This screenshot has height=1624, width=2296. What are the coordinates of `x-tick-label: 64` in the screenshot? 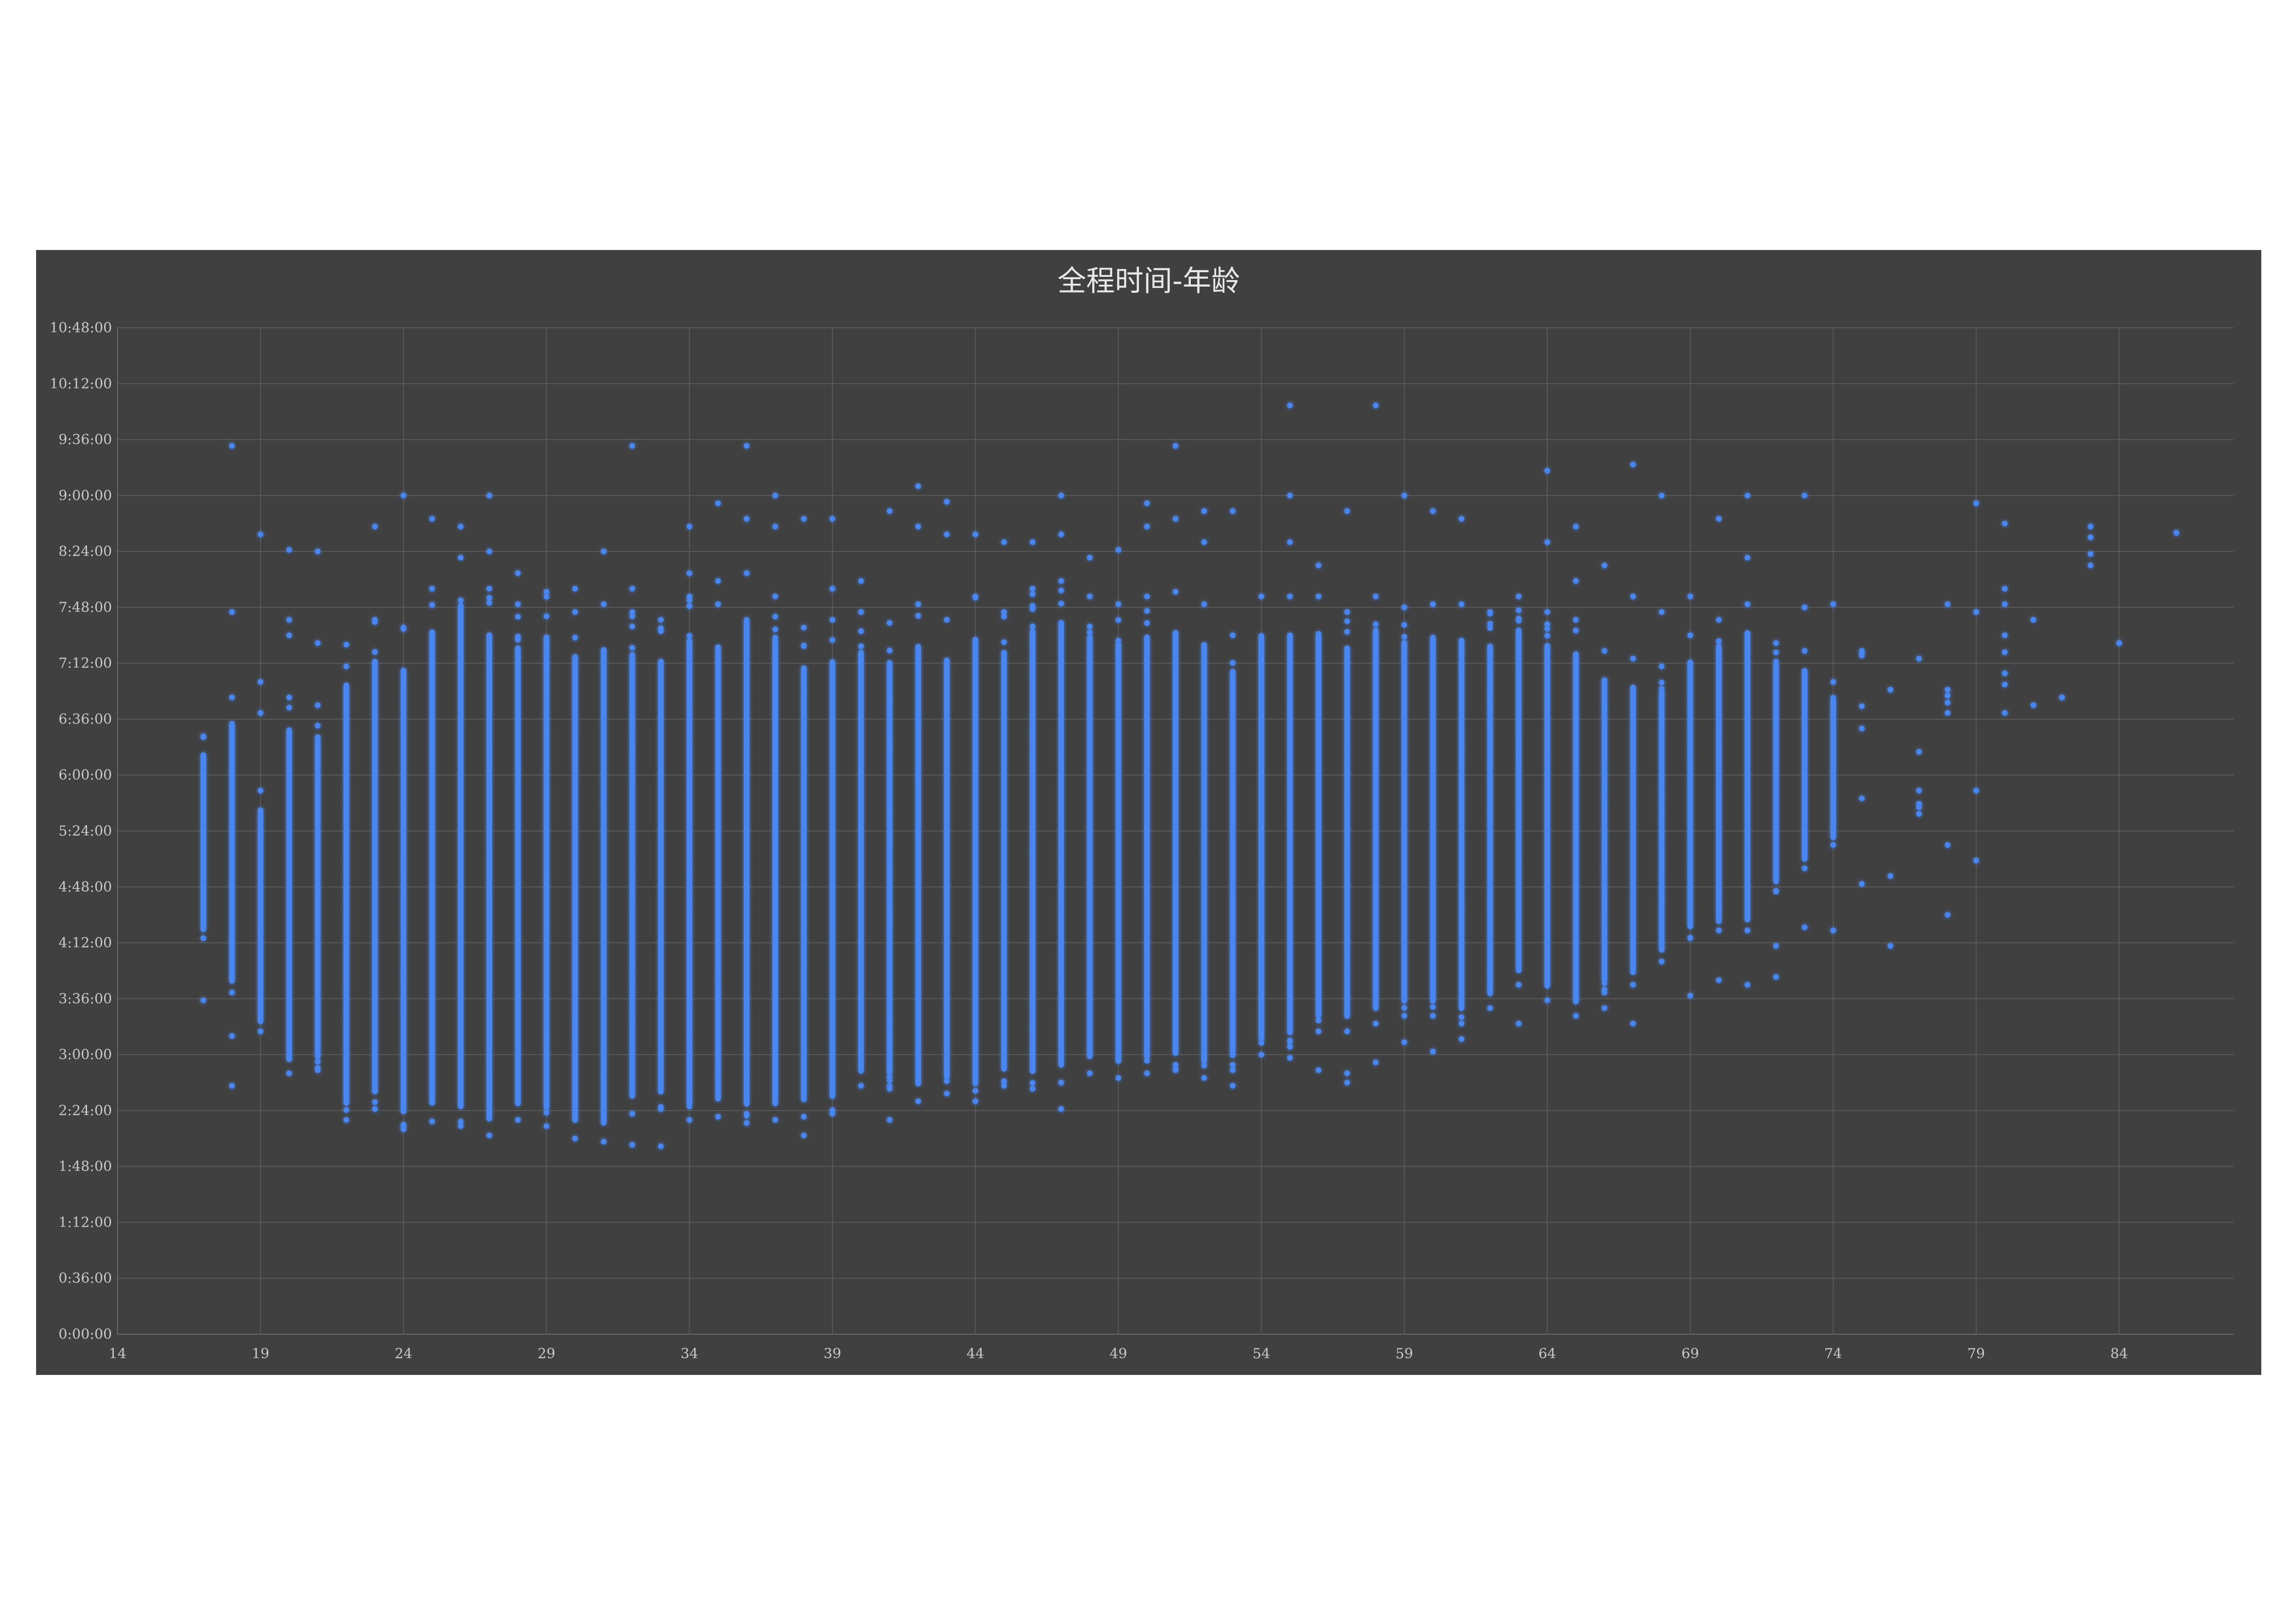 It's located at (1547, 1354).